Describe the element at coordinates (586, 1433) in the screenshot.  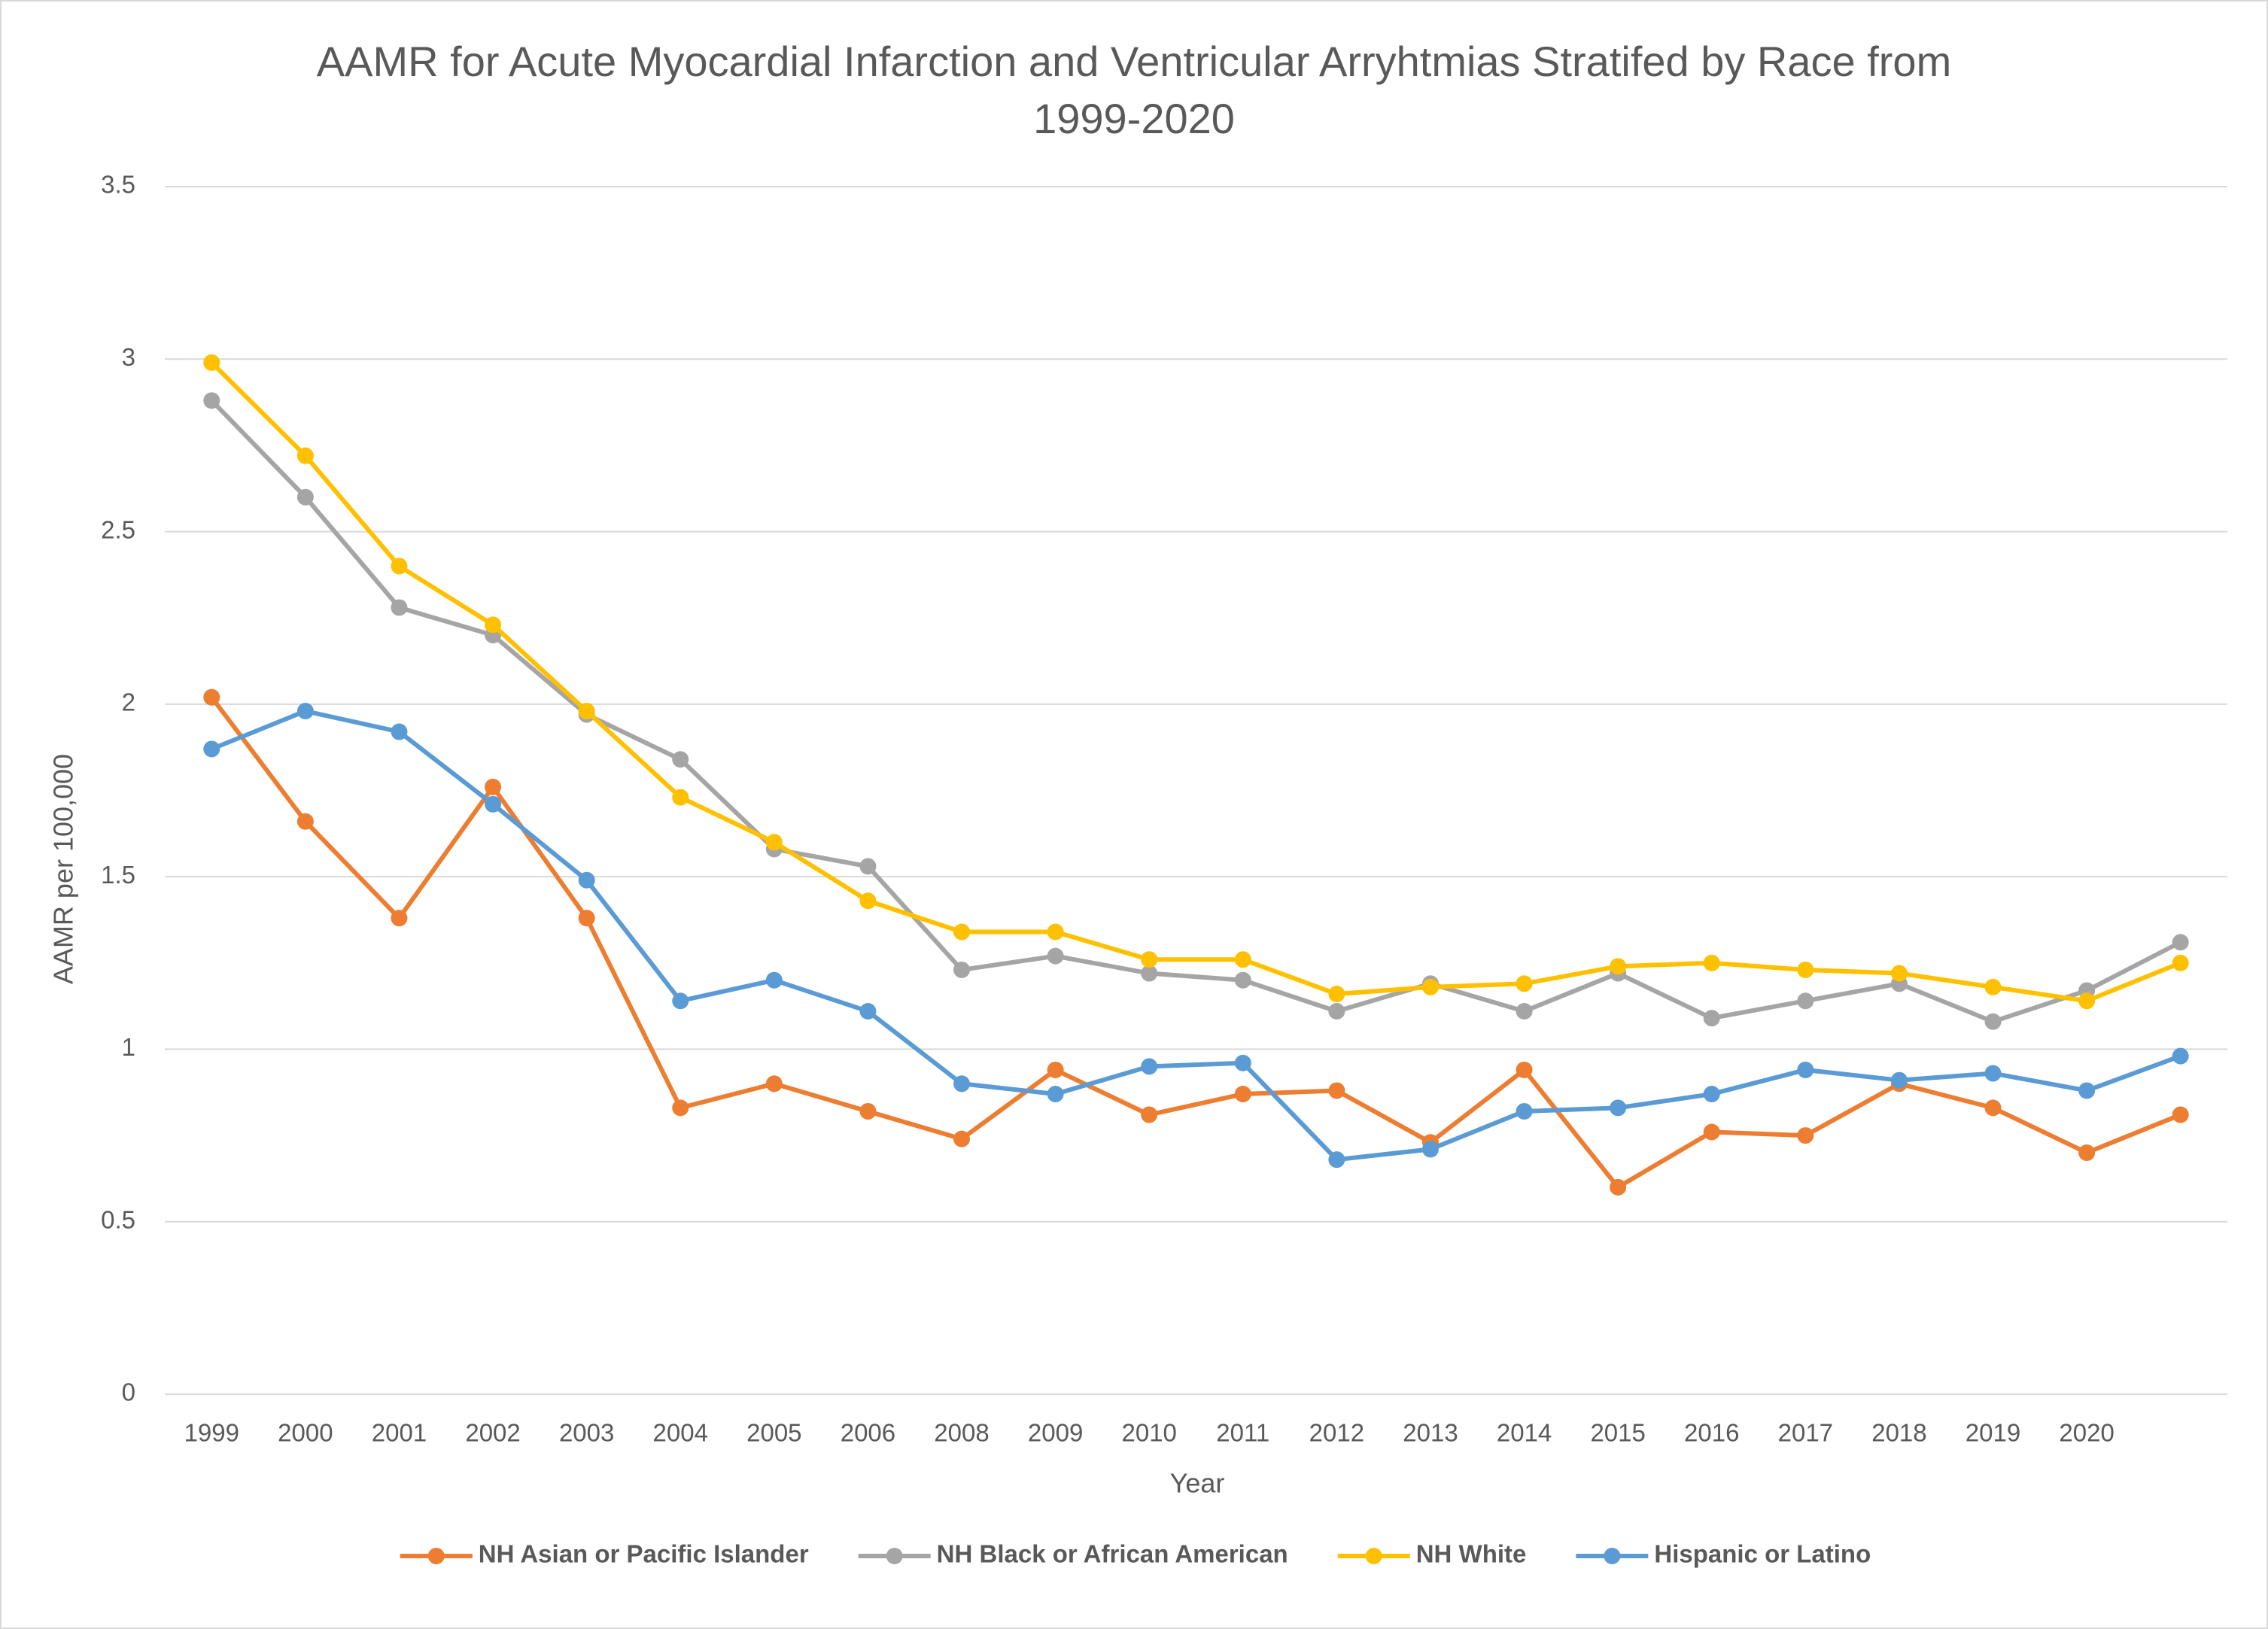
I see `x-tick-label: 2003` at that location.